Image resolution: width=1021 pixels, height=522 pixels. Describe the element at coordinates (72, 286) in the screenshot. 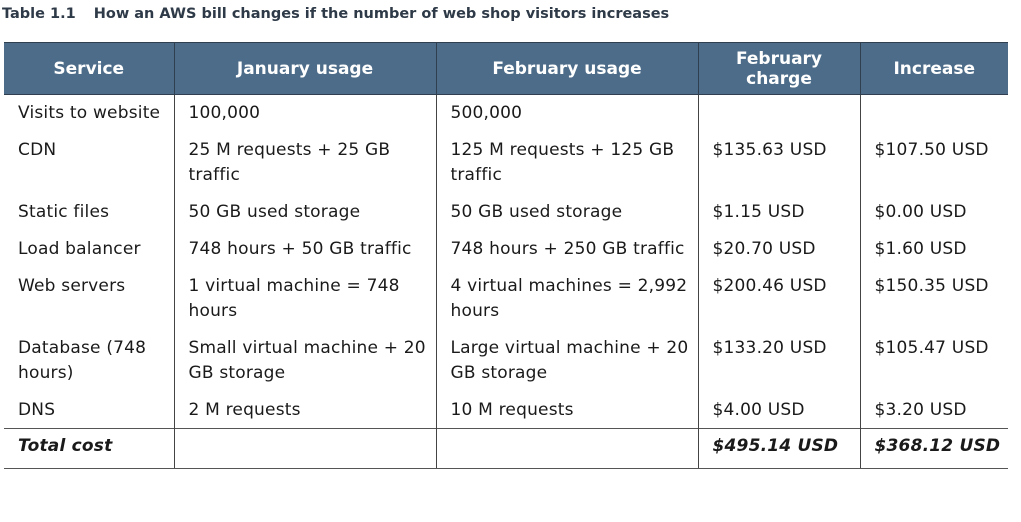

I see `service-cell: Web servers` at that location.